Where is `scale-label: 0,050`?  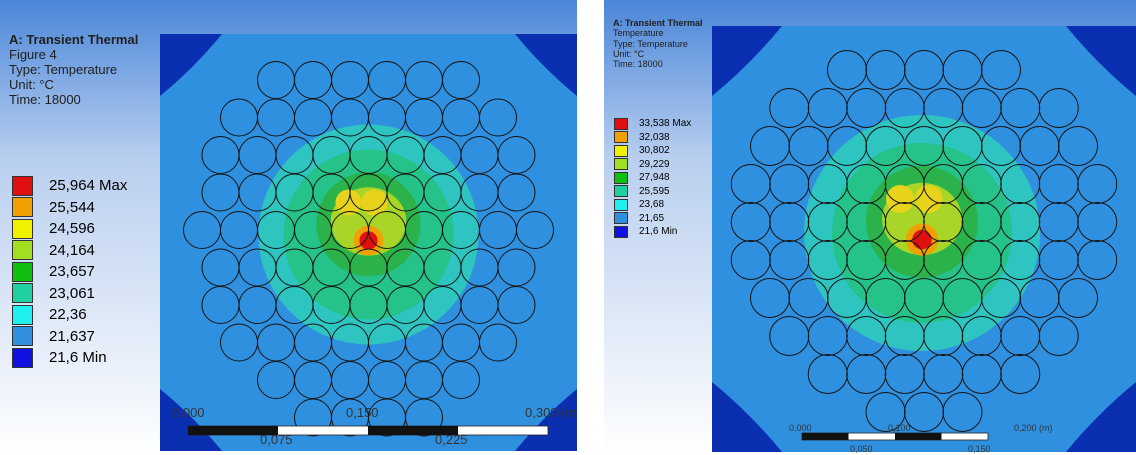 scale-label: 0,050 is located at coordinates (861, 449).